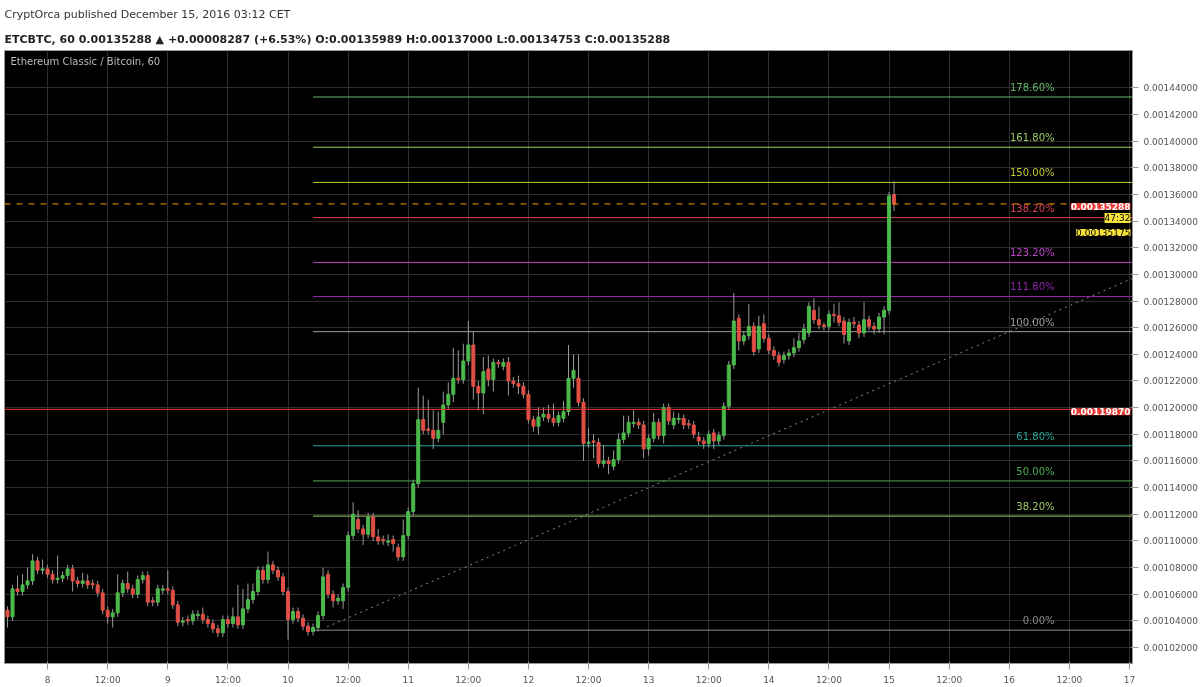 Image resolution: width=1200 pixels, height=687 pixels. I want to click on series-label: 150.00%, so click(1032, 173).